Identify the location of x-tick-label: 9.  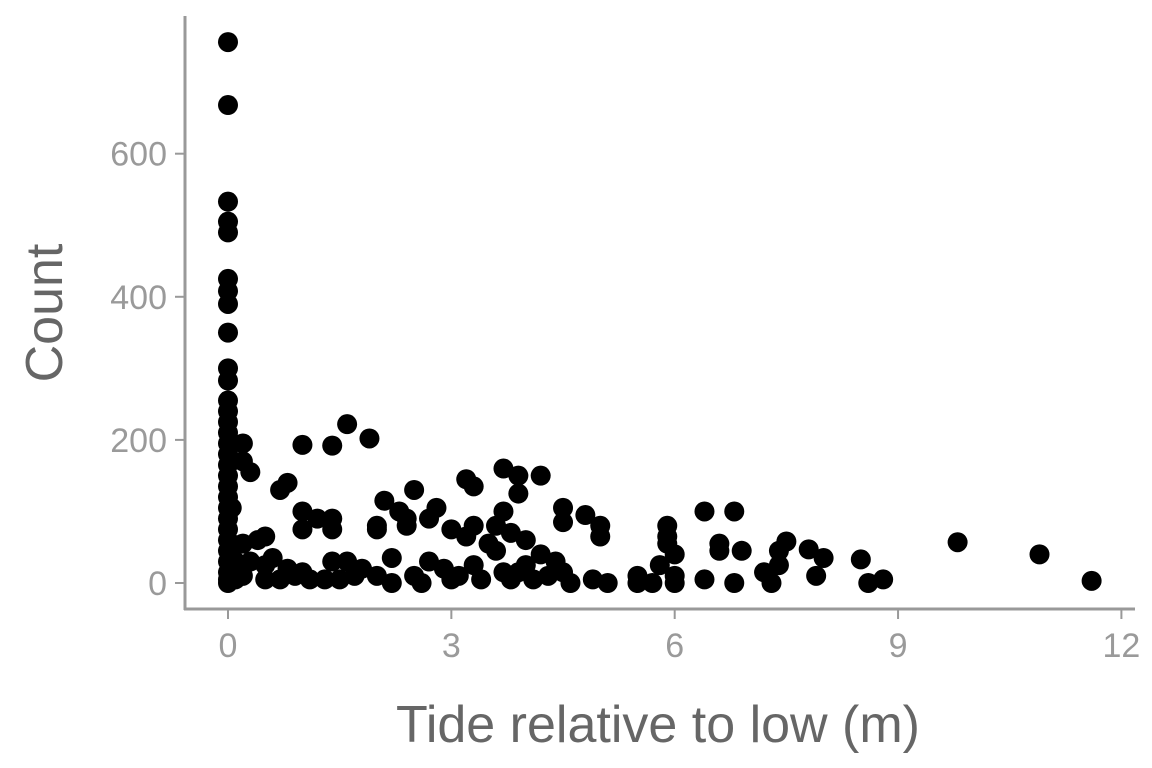
(898, 646).